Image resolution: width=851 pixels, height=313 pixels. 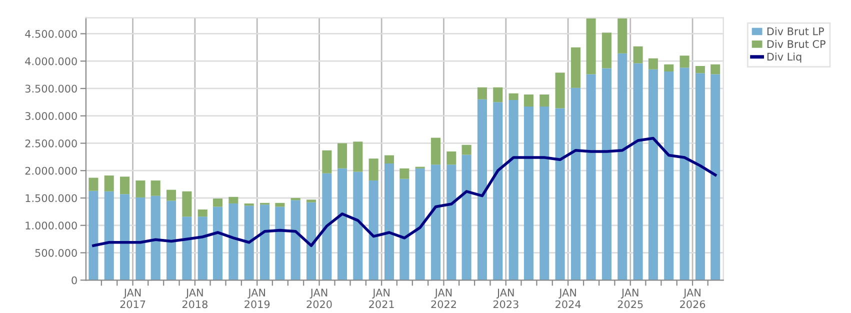 What do you see at coordinates (51, 198) in the screenshot?
I see `y-tick-label: 1.500.000` at bounding box center [51, 198].